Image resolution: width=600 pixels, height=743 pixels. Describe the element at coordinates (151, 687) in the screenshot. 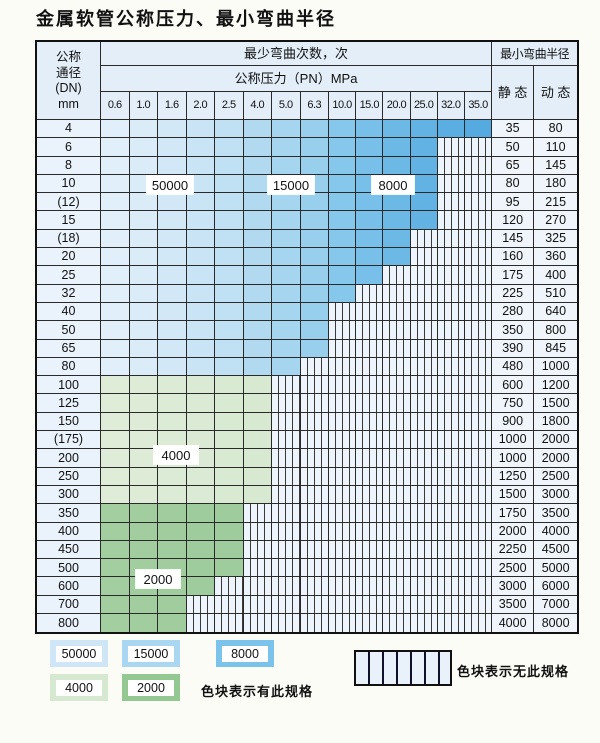

I see `legend-swatch-label: 2000` at that location.